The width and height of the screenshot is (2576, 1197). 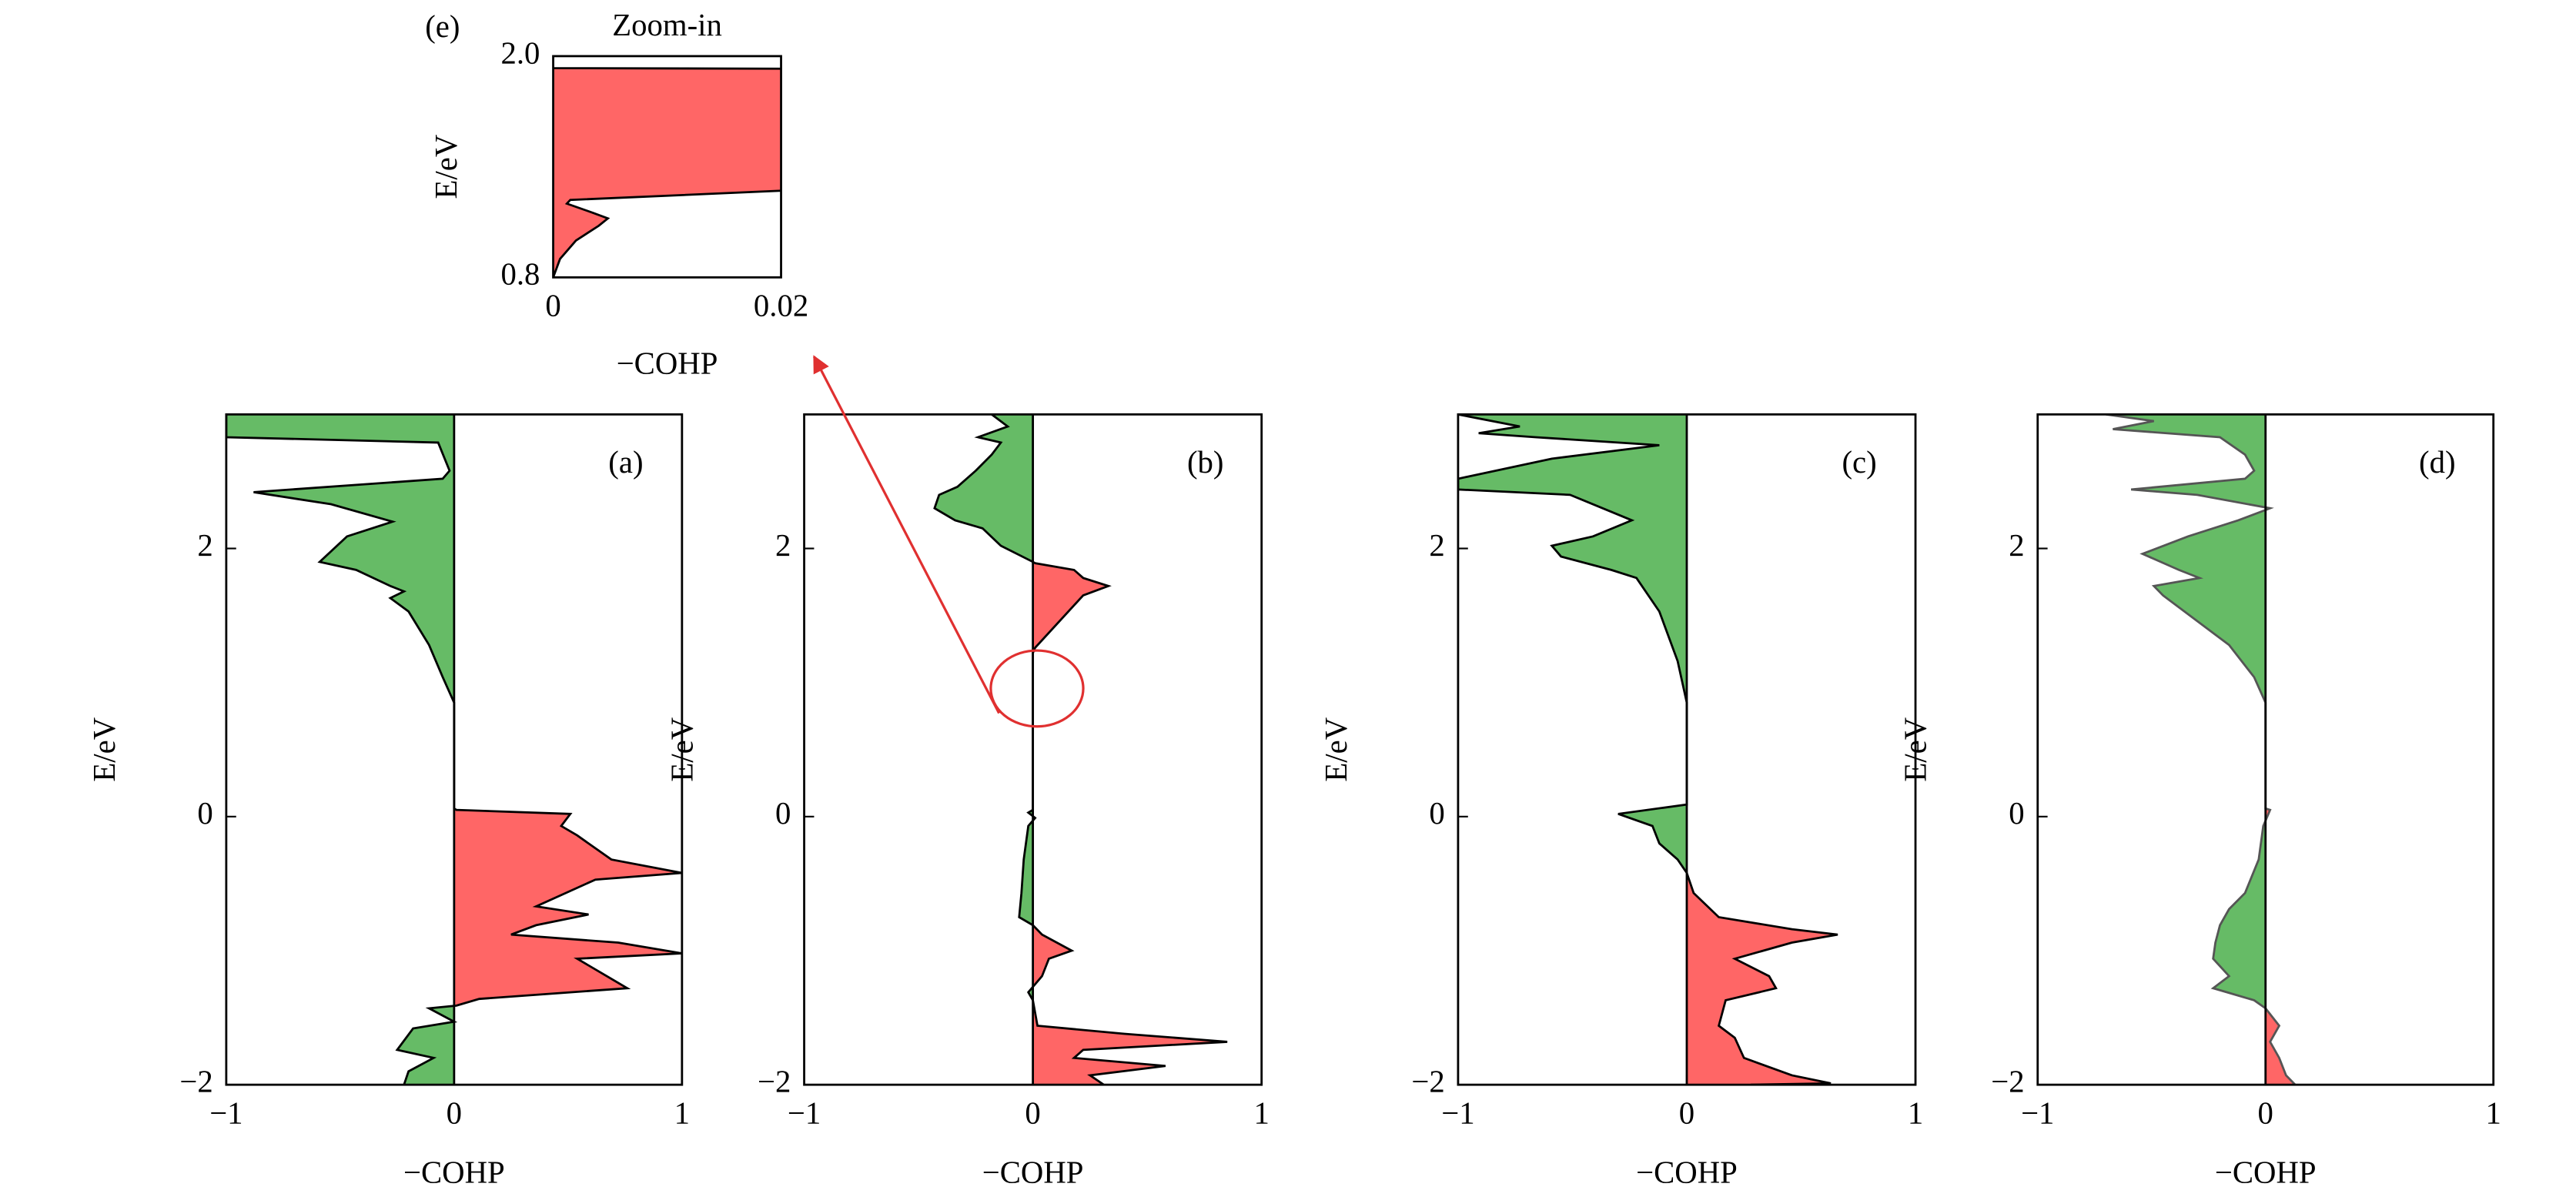 I want to click on x-tick-label: 0.02, so click(x=781, y=305).